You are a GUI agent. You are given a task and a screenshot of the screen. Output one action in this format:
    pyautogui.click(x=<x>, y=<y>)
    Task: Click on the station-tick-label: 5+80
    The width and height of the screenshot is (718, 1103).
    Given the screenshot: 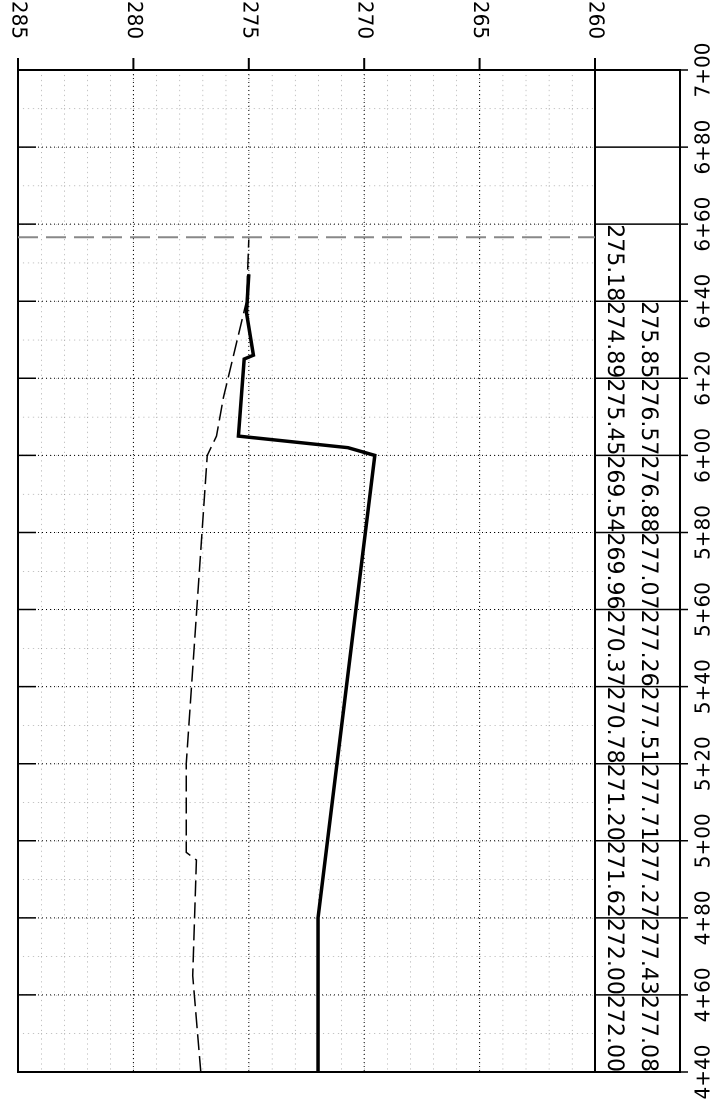 What is the action you would take?
    pyautogui.click(x=703, y=532)
    